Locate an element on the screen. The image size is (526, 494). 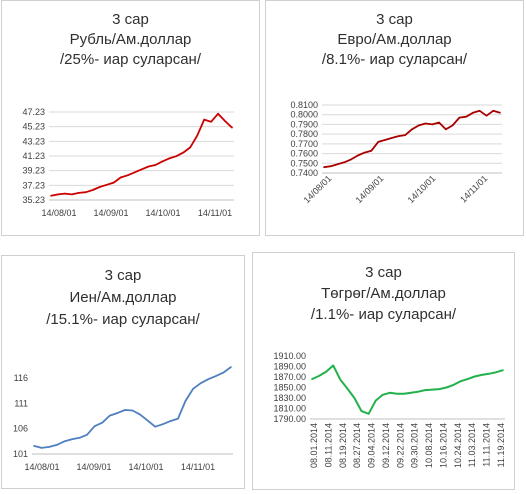
y-tick-label: 1830.00 is located at coordinates (289, 398).